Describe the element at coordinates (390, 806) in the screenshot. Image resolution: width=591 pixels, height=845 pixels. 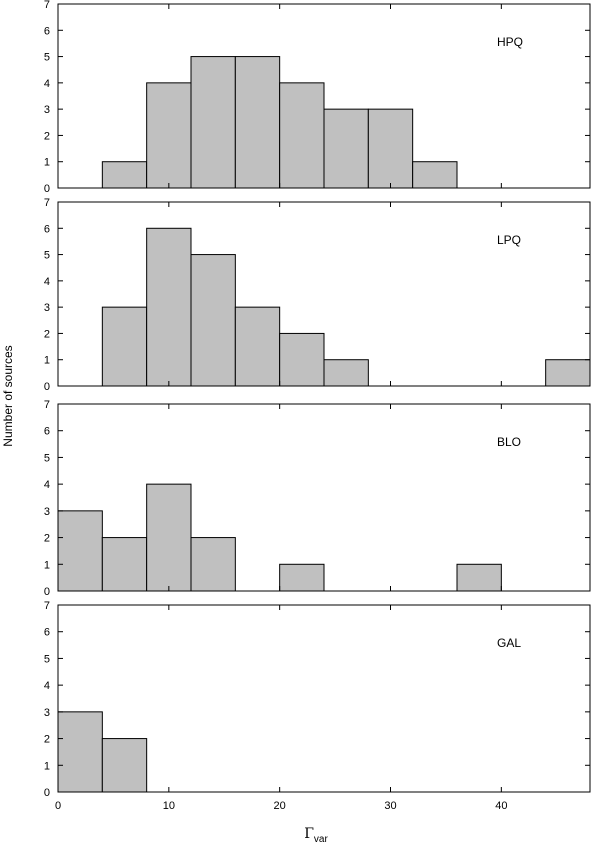
I see `x-tick-label: 30` at that location.